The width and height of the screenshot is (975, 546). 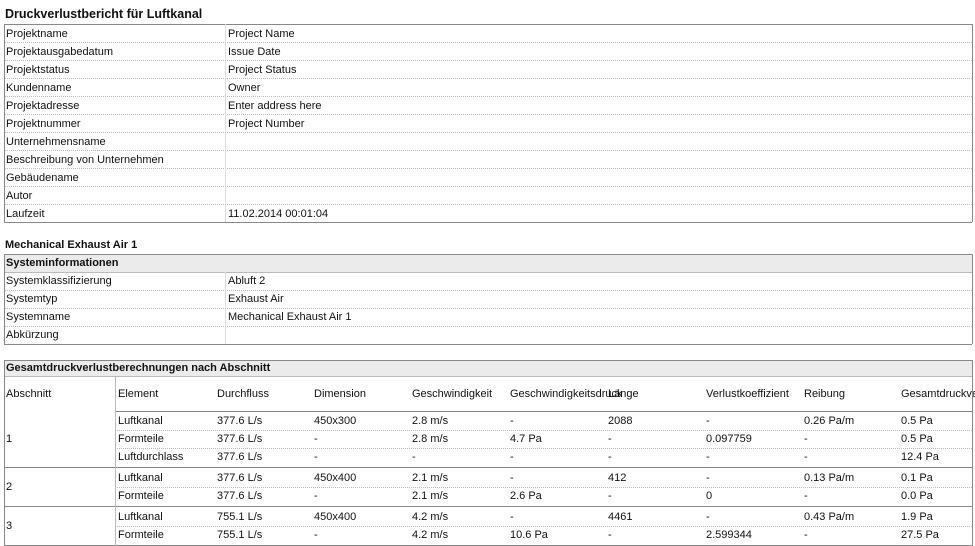 What do you see at coordinates (104, 14) in the screenshot?
I see `report-title: Druckverlustbericht für Luftkanal` at bounding box center [104, 14].